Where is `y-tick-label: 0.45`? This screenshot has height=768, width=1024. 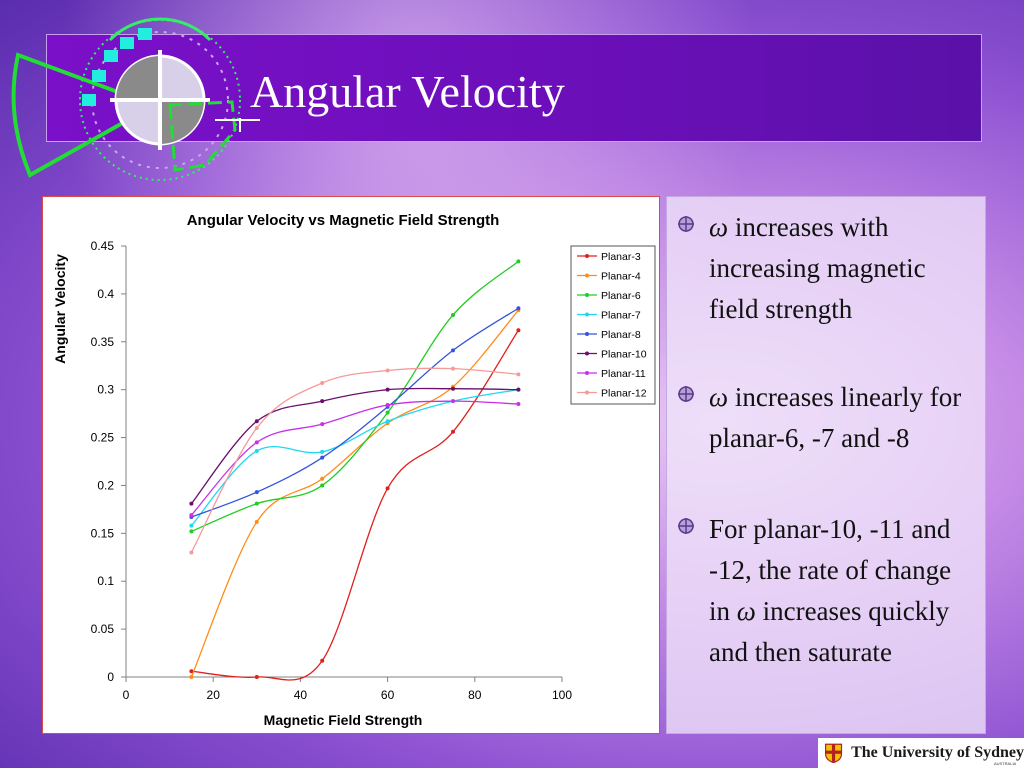 y-tick-label: 0.45 is located at coordinates (103, 246).